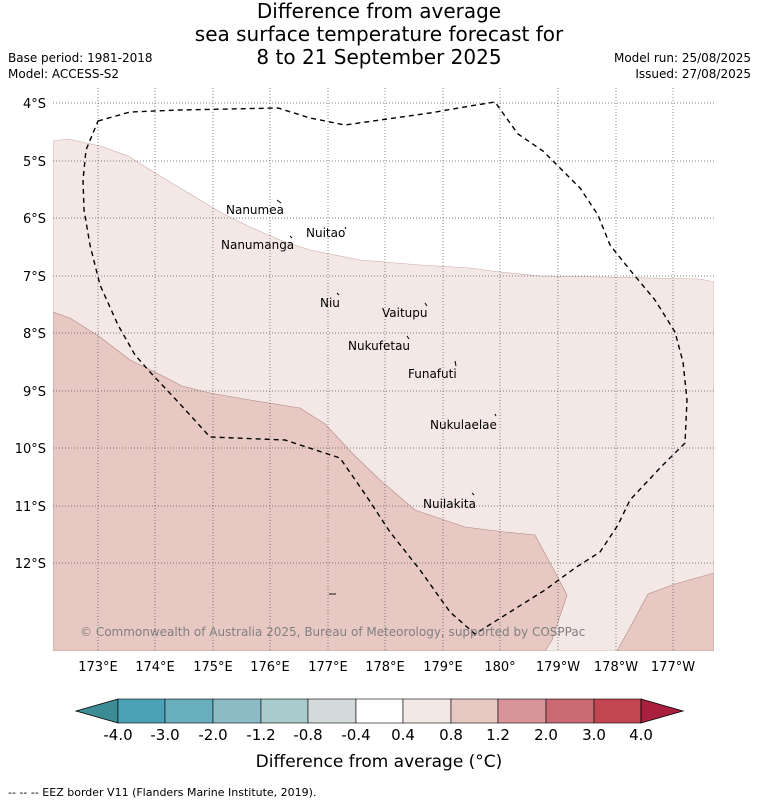  I want to click on meta-left: Base period: 1981-2018 Model: ACCESS-S2, so click(80, 66).